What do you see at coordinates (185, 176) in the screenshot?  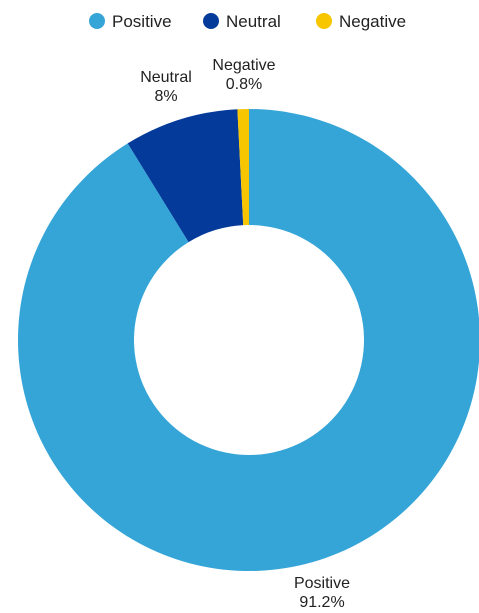 I see `slice-neutral` at bounding box center [185, 176].